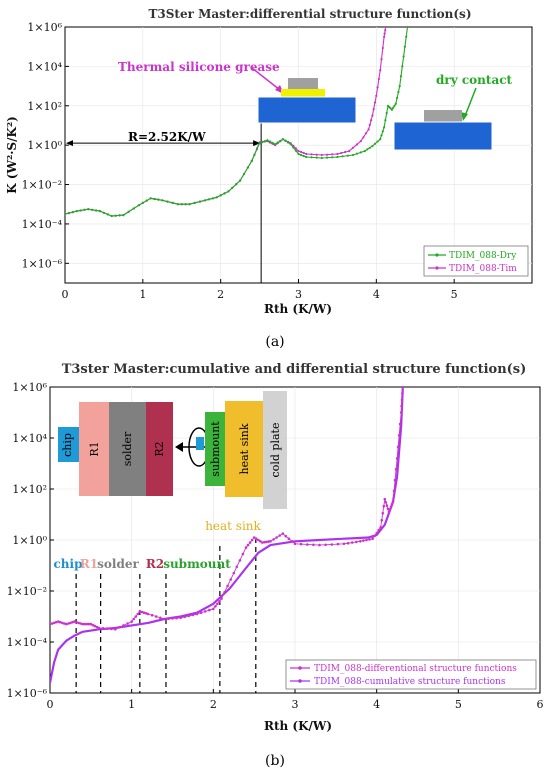 Image resolution: width=550 pixels, height=774 pixels. I want to click on chart-b-x-tick-label: 6, so click(540, 704).